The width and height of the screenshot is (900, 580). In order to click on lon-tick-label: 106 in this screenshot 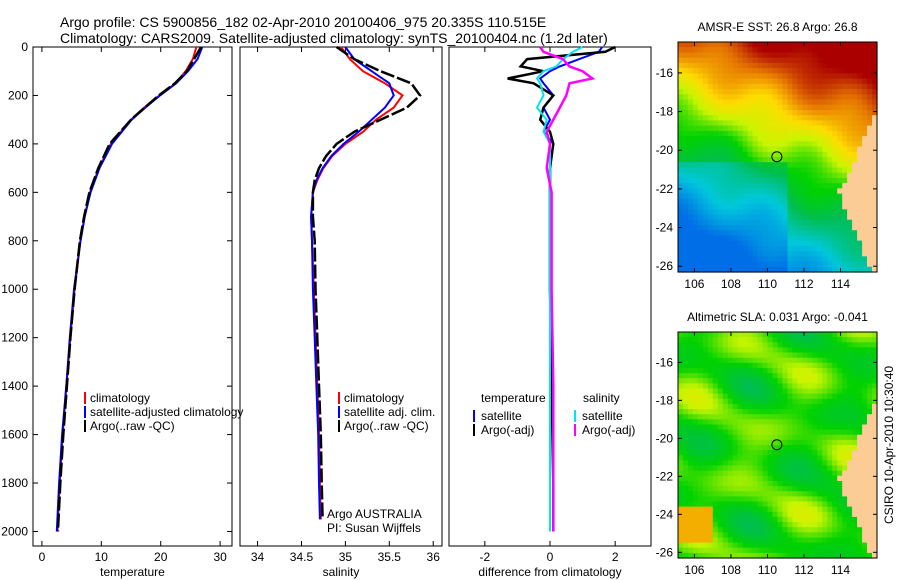, I will do `click(694, 284)`.